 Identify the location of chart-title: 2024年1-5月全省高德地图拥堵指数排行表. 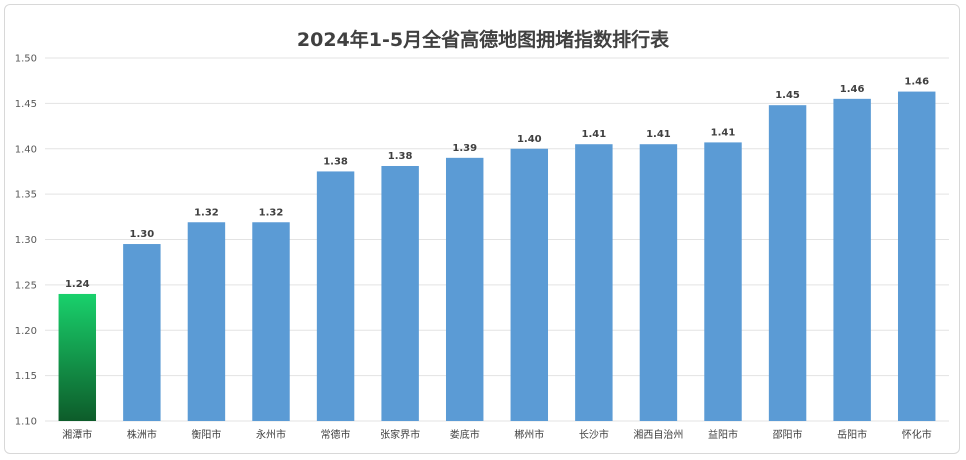
(483, 39).